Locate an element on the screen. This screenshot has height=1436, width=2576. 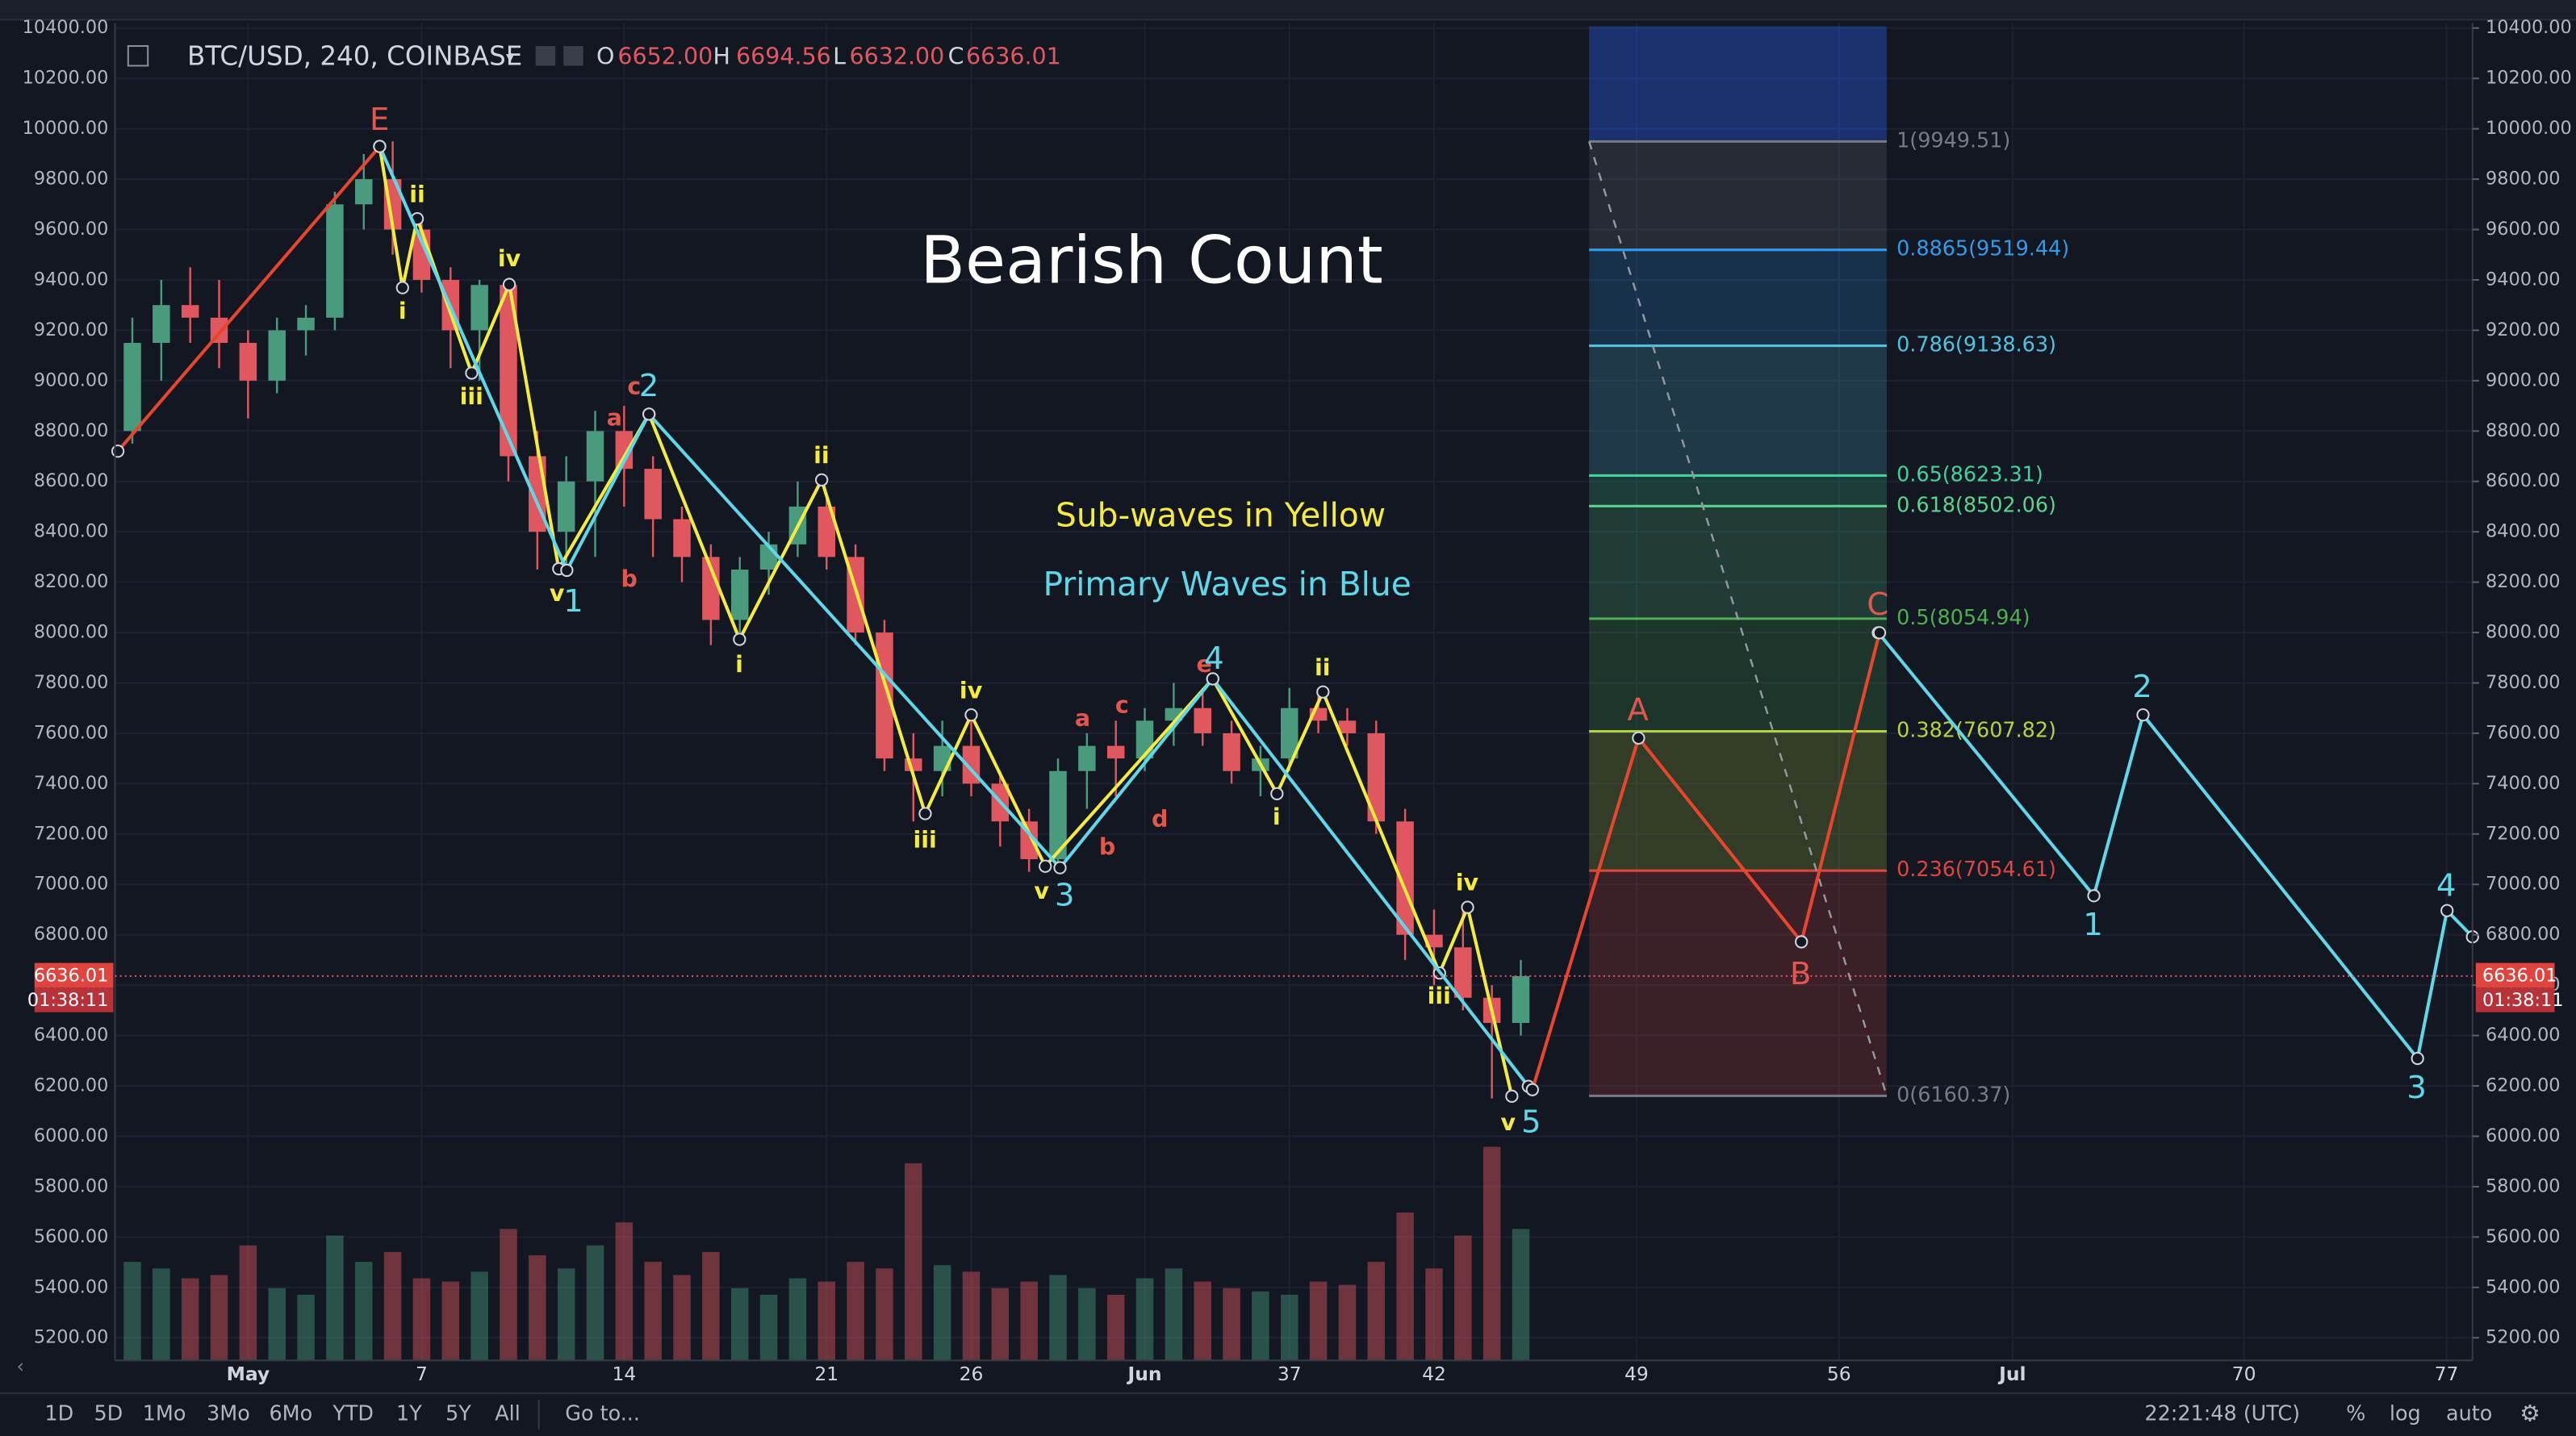
settings-icon: ⚙ is located at coordinates (2530, 1414).